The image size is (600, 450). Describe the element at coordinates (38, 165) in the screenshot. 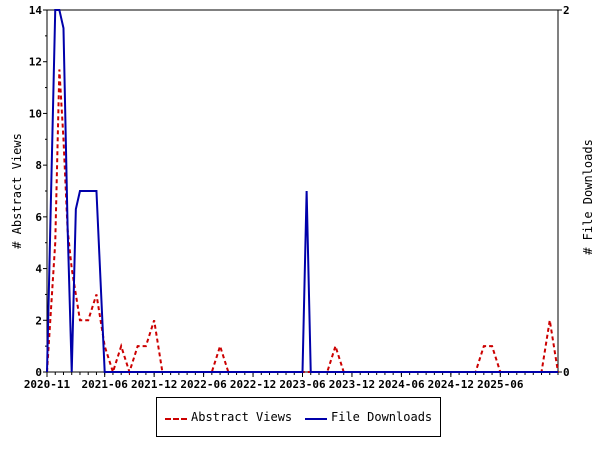

I see `left-tick-label: 8` at that location.